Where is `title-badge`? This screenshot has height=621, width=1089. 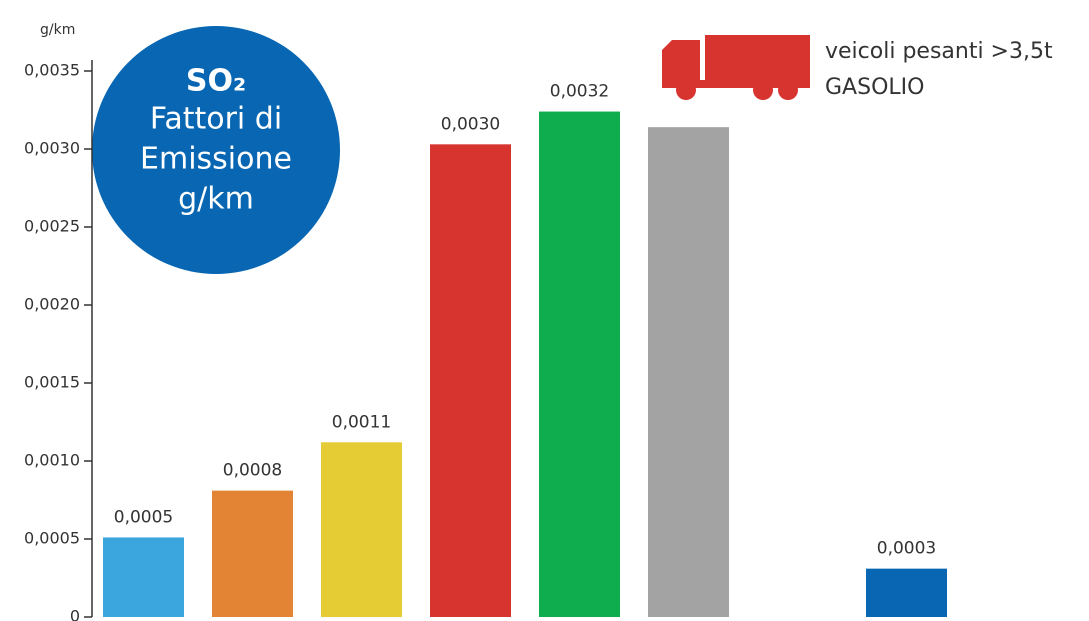 title-badge is located at coordinates (216, 150).